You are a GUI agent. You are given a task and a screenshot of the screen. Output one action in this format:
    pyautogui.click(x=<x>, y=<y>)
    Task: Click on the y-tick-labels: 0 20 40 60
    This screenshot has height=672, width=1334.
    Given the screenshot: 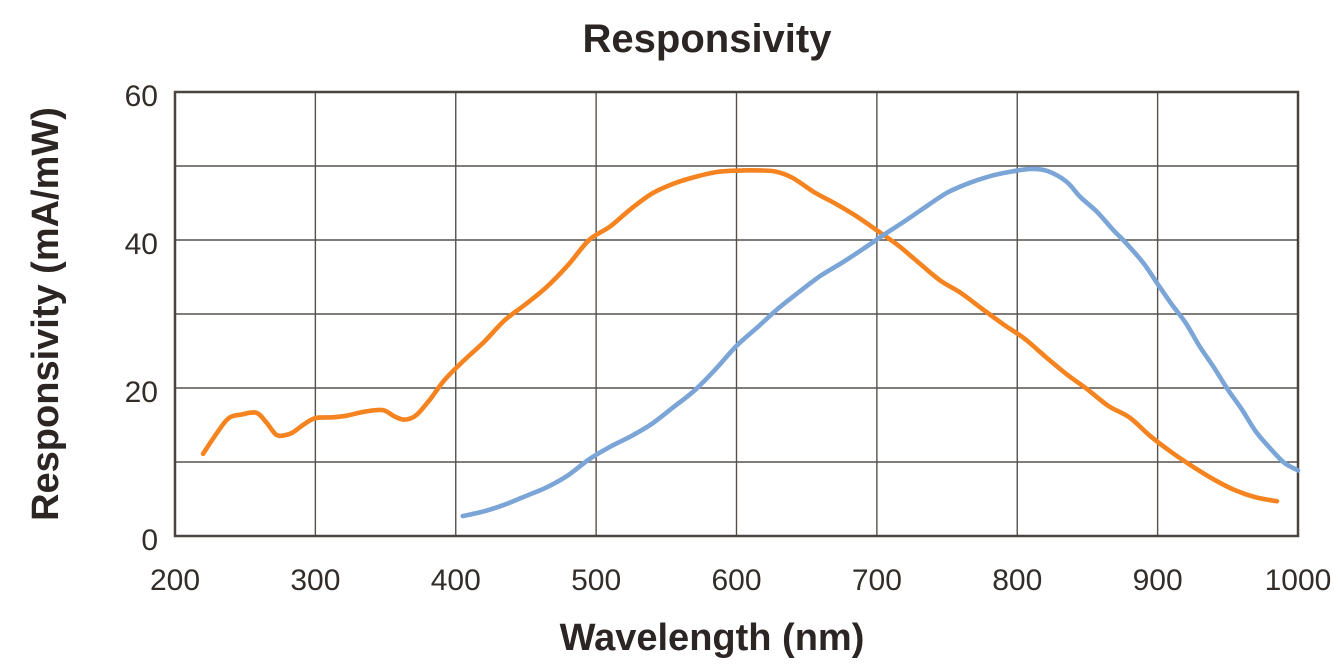 What is the action you would take?
    pyautogui.click(x=141, y=318)
    